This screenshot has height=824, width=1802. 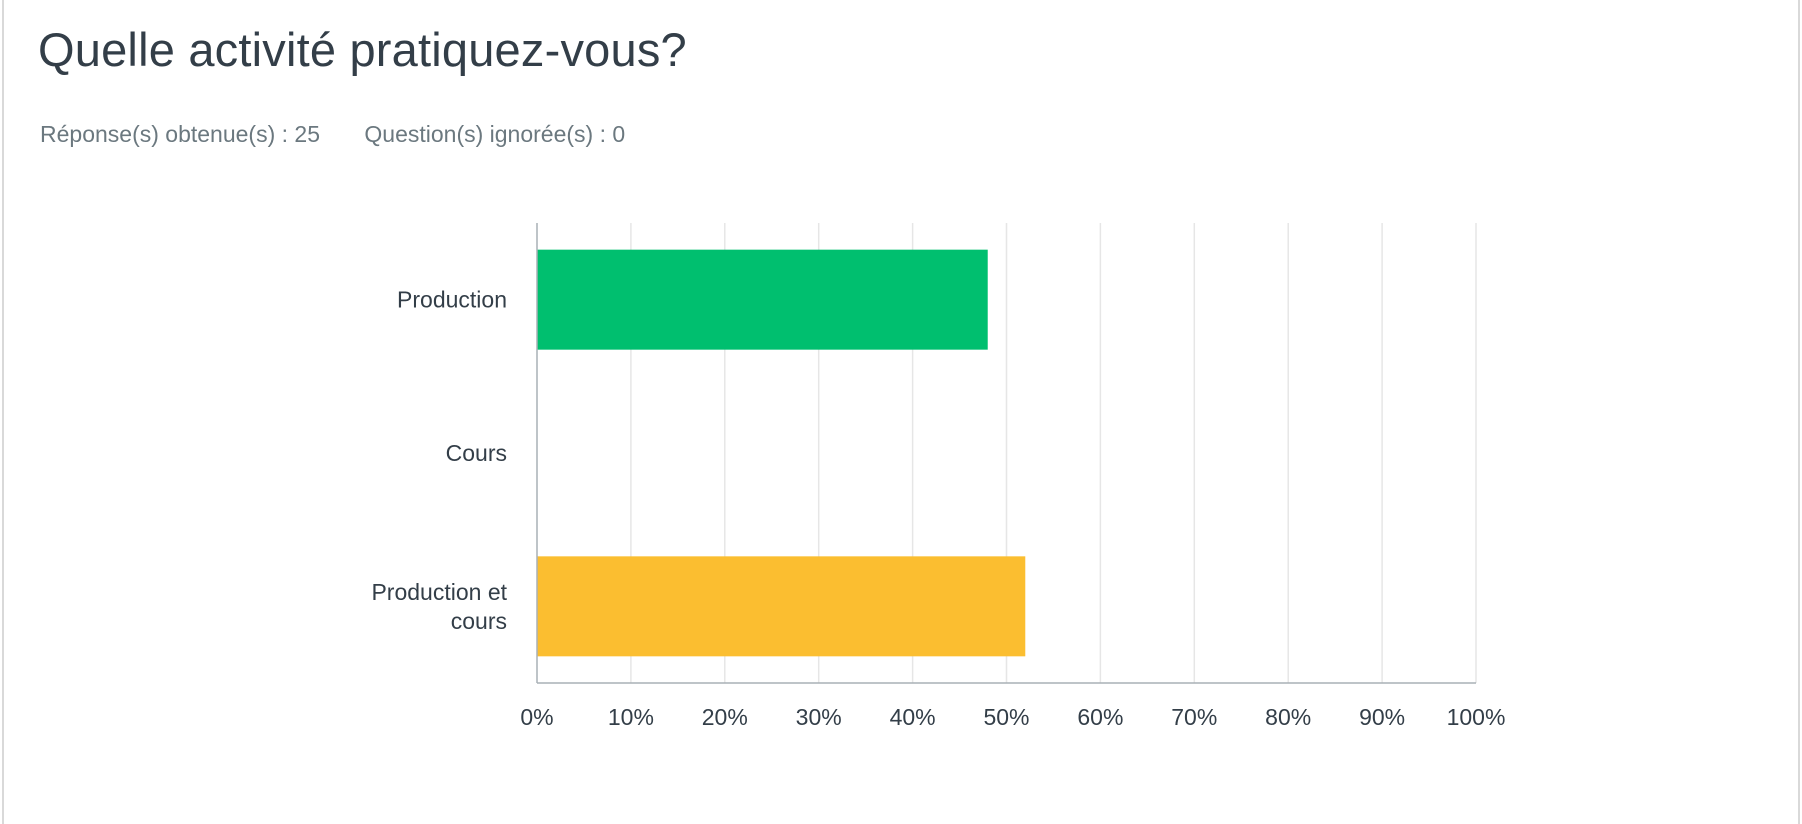 What do you see at coordinates (362, 49) in the screenshot?
I see `question-title: Quelle activité pratiquez-vous?` at bounding box center [362, 49].